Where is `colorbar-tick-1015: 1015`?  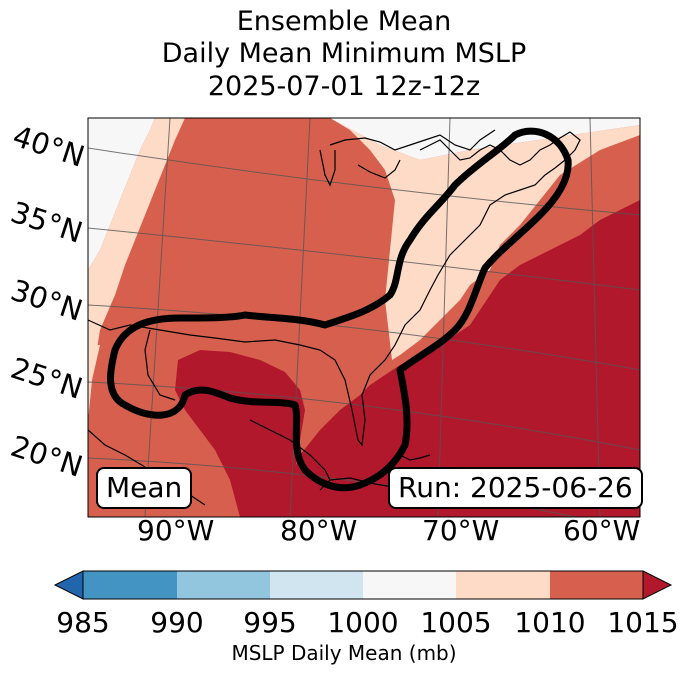 colorbar-tick-1015: 1015 is located at coordinates (643, 622).